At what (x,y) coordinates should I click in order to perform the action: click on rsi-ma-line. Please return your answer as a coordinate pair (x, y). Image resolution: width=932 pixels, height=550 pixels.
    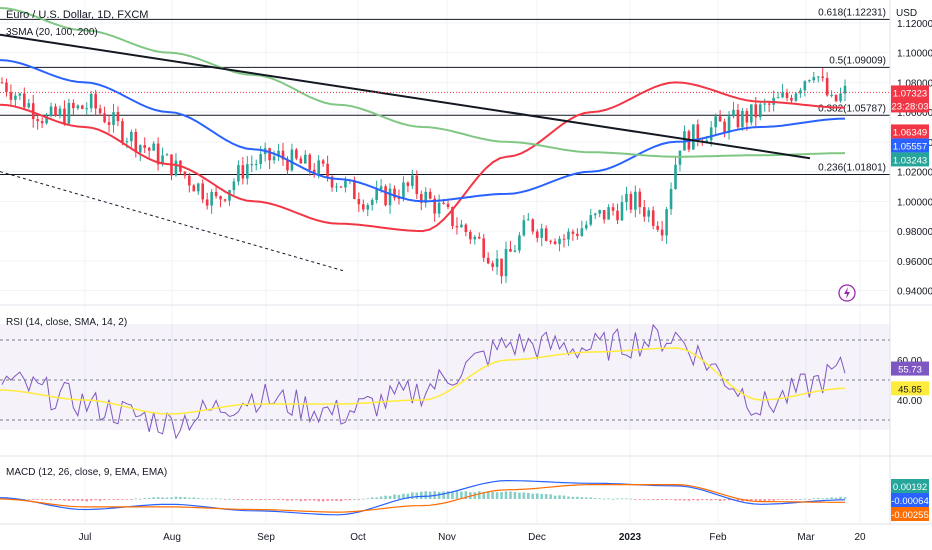
    Looking at the image, I should click on (423, 381).